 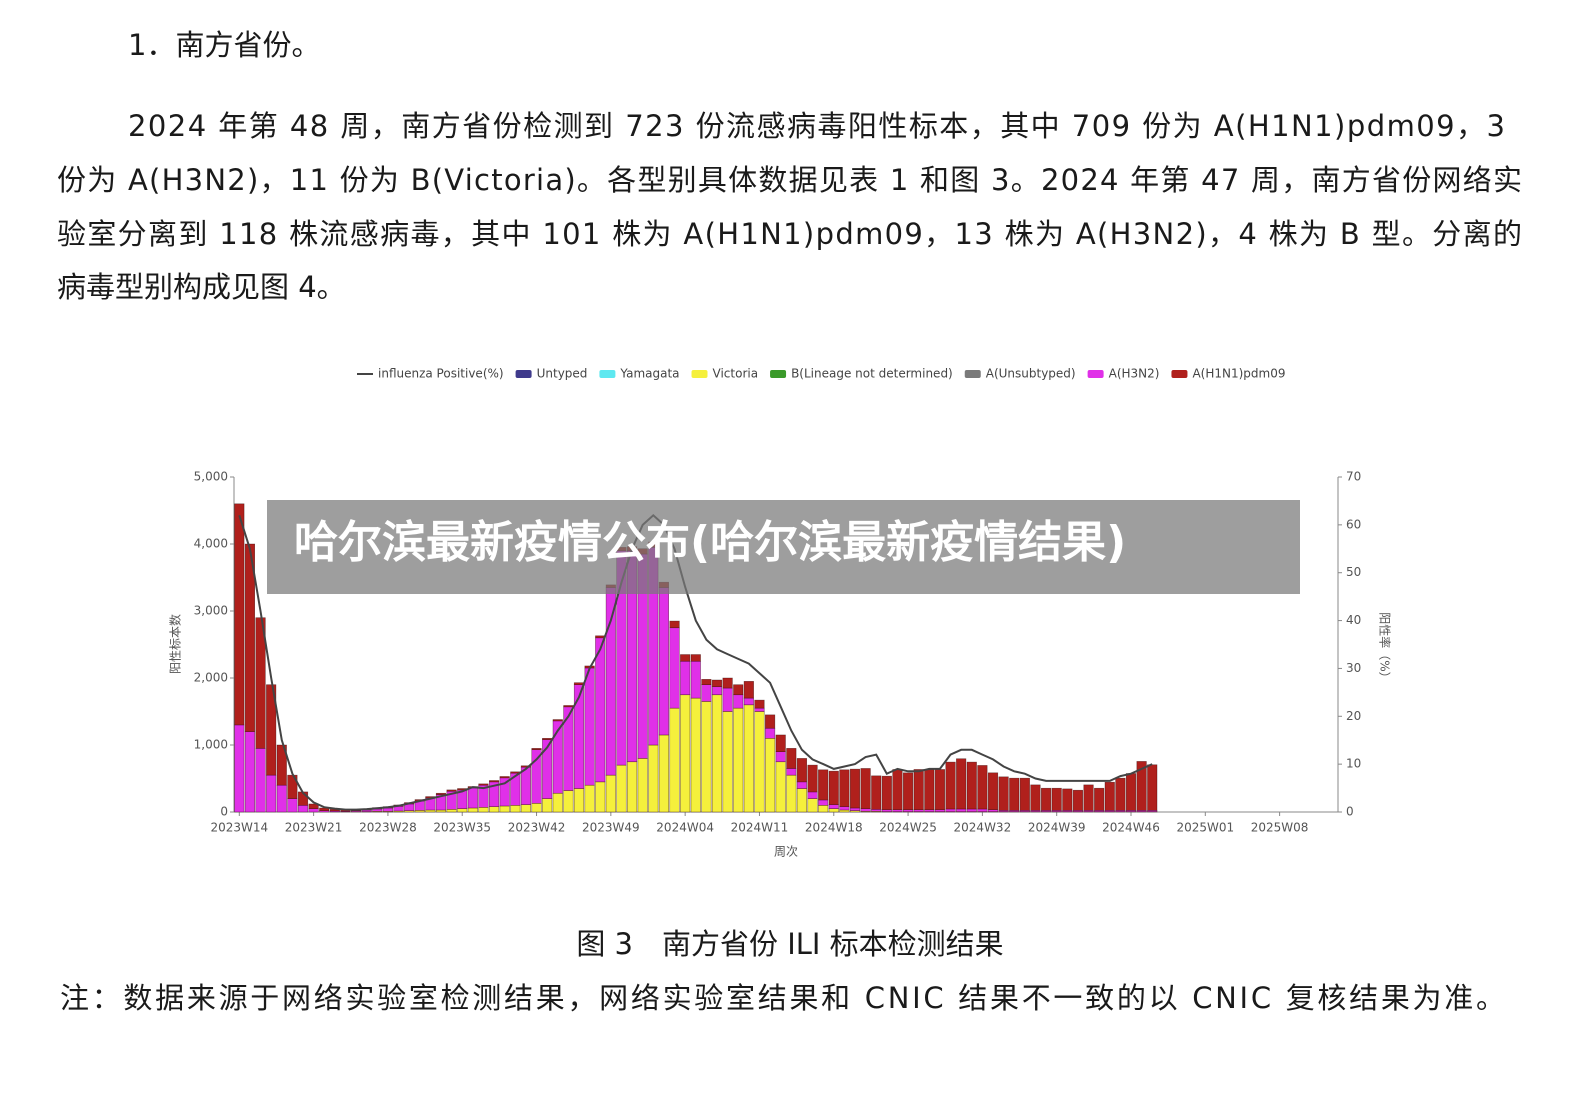 I want to click on y-axis-title: 阳性标本数, so click(x=175, y=644).